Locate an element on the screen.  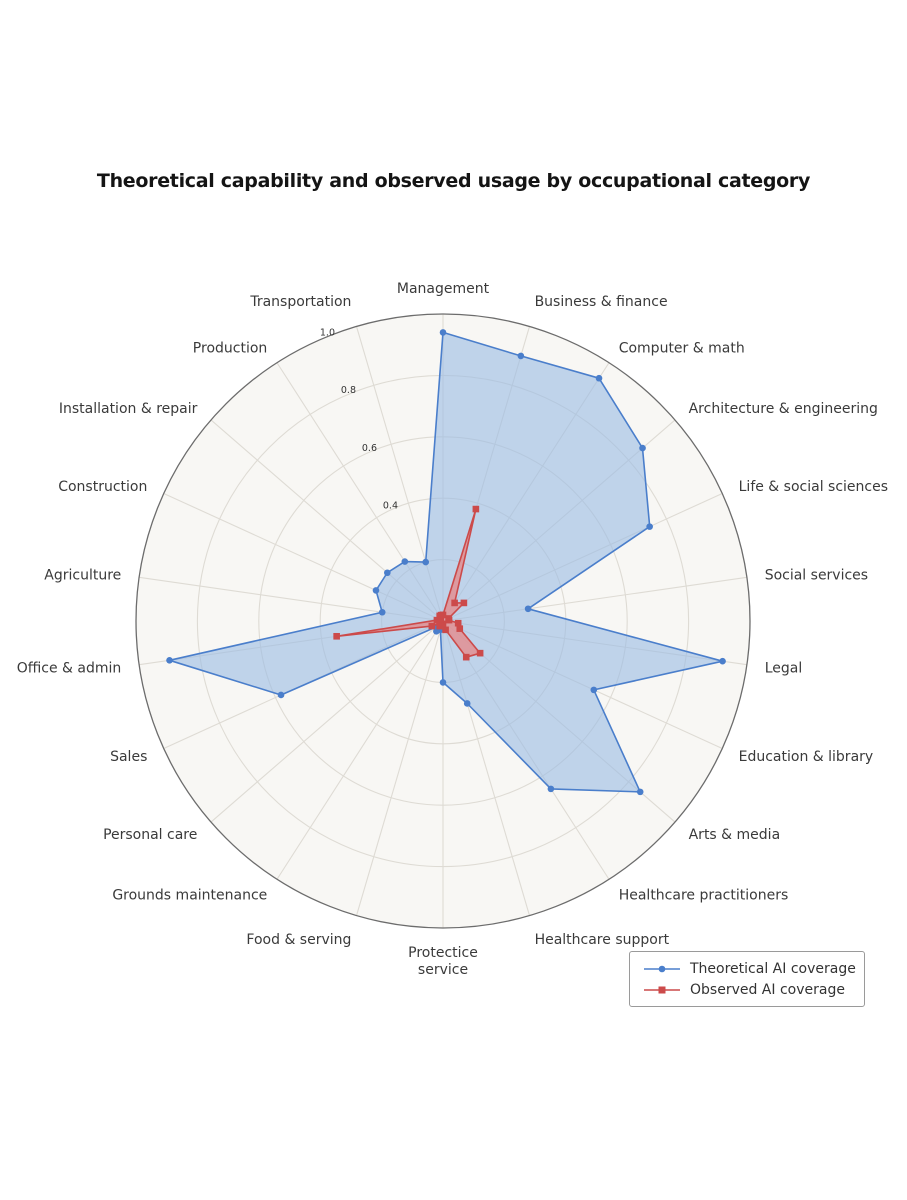
category-label: Agriculture is located at coordinates (82, 576).